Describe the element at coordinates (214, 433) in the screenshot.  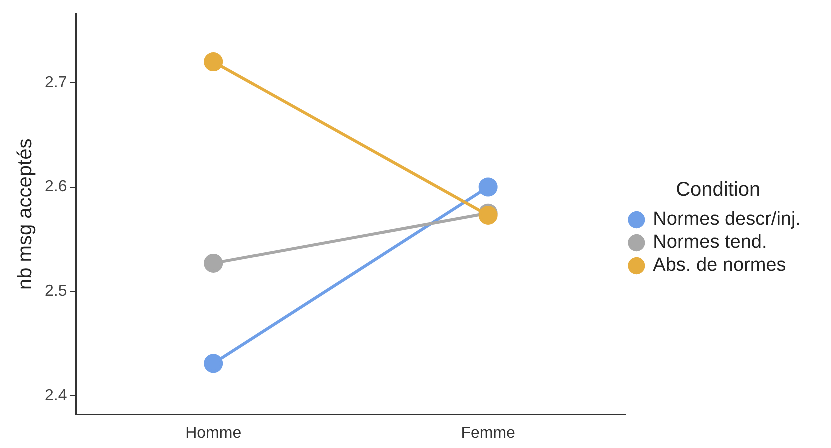
I see `x-tick-label: Homme` at that location.